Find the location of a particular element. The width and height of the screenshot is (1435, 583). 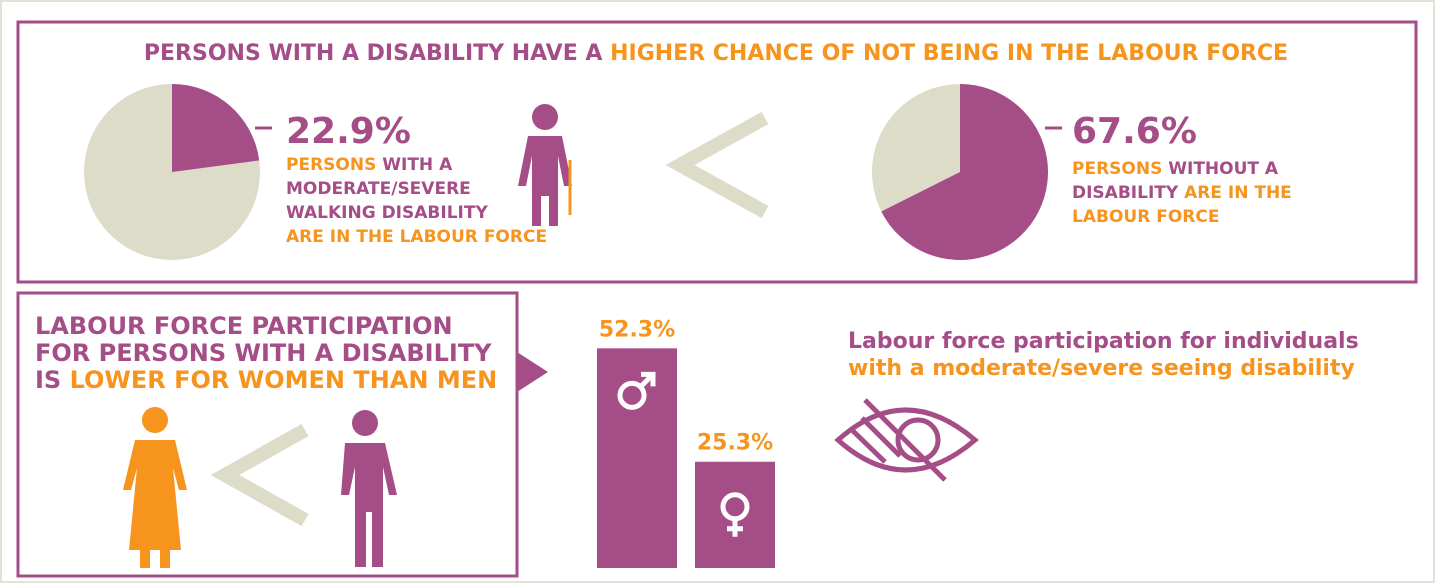

text-segment: MODERATE/SEVERE is located at coordinates (378, 189).